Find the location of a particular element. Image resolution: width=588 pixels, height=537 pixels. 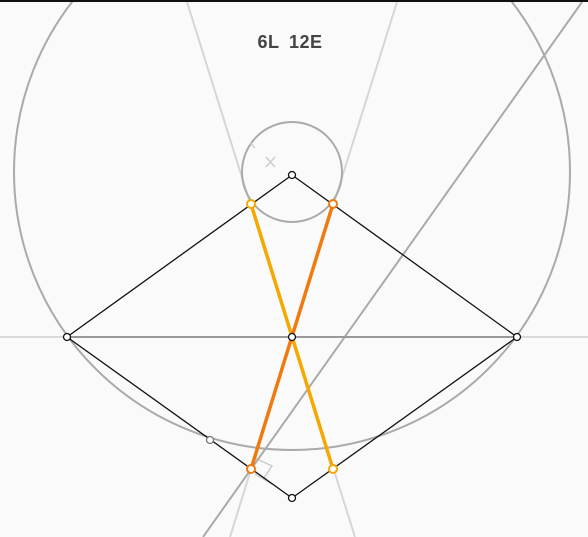

point-bottom-vertex is located at coordinates (292, 498).